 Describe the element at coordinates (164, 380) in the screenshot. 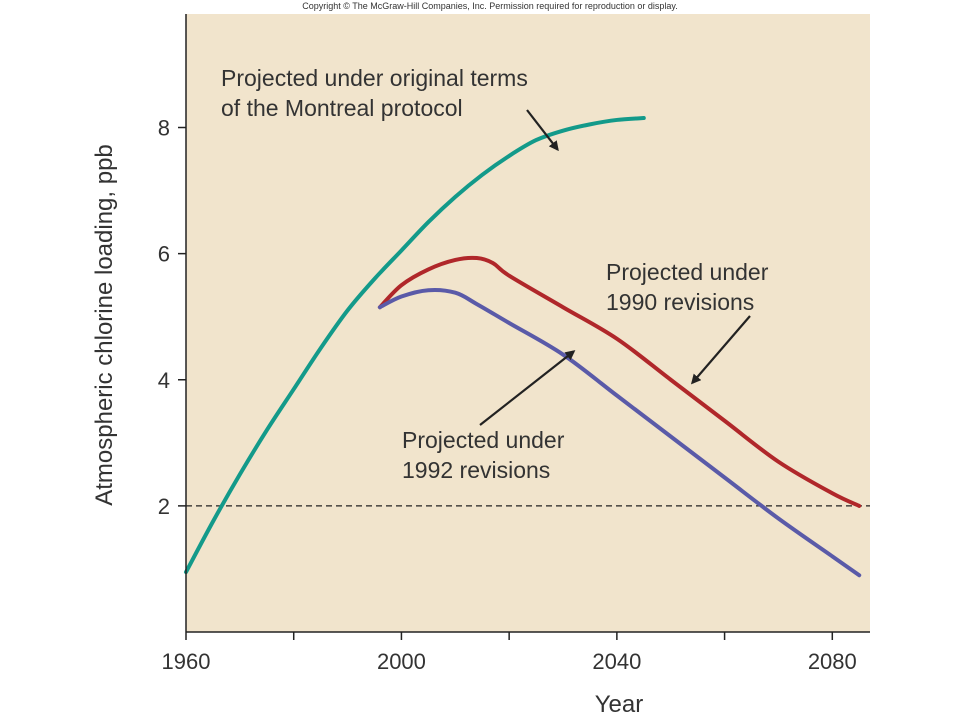

I see `y-tick-label: 4` at that location.